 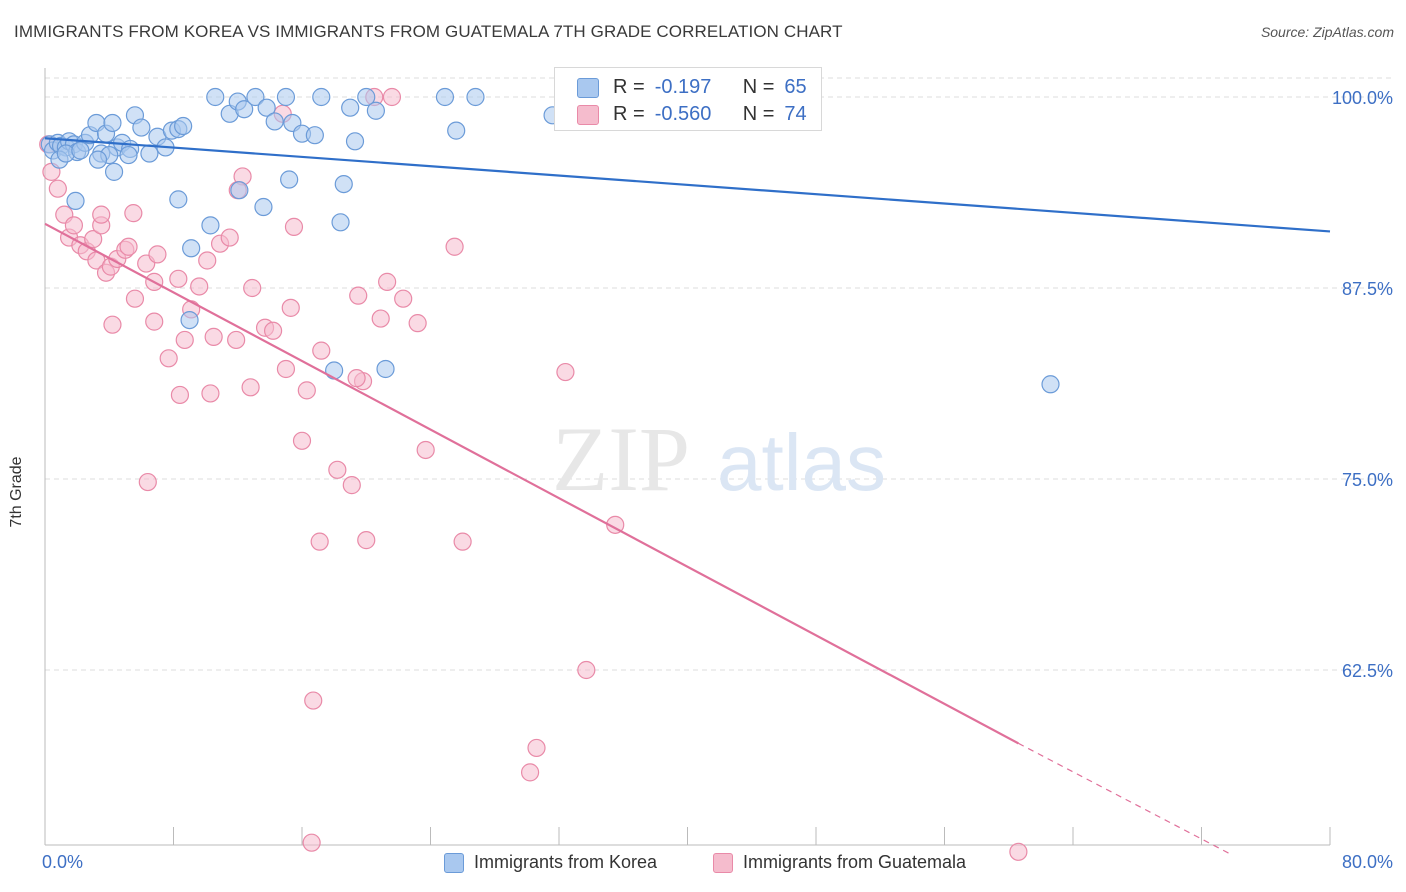 I want to click on legend-label-korea: Immigrants from Korea, so click(x=566, y=862).